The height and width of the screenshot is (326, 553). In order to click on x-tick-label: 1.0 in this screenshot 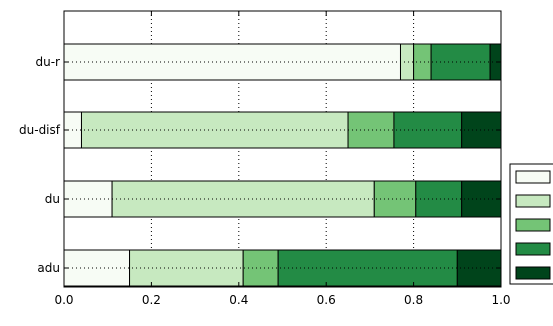, I will do `click(500, 300)`.